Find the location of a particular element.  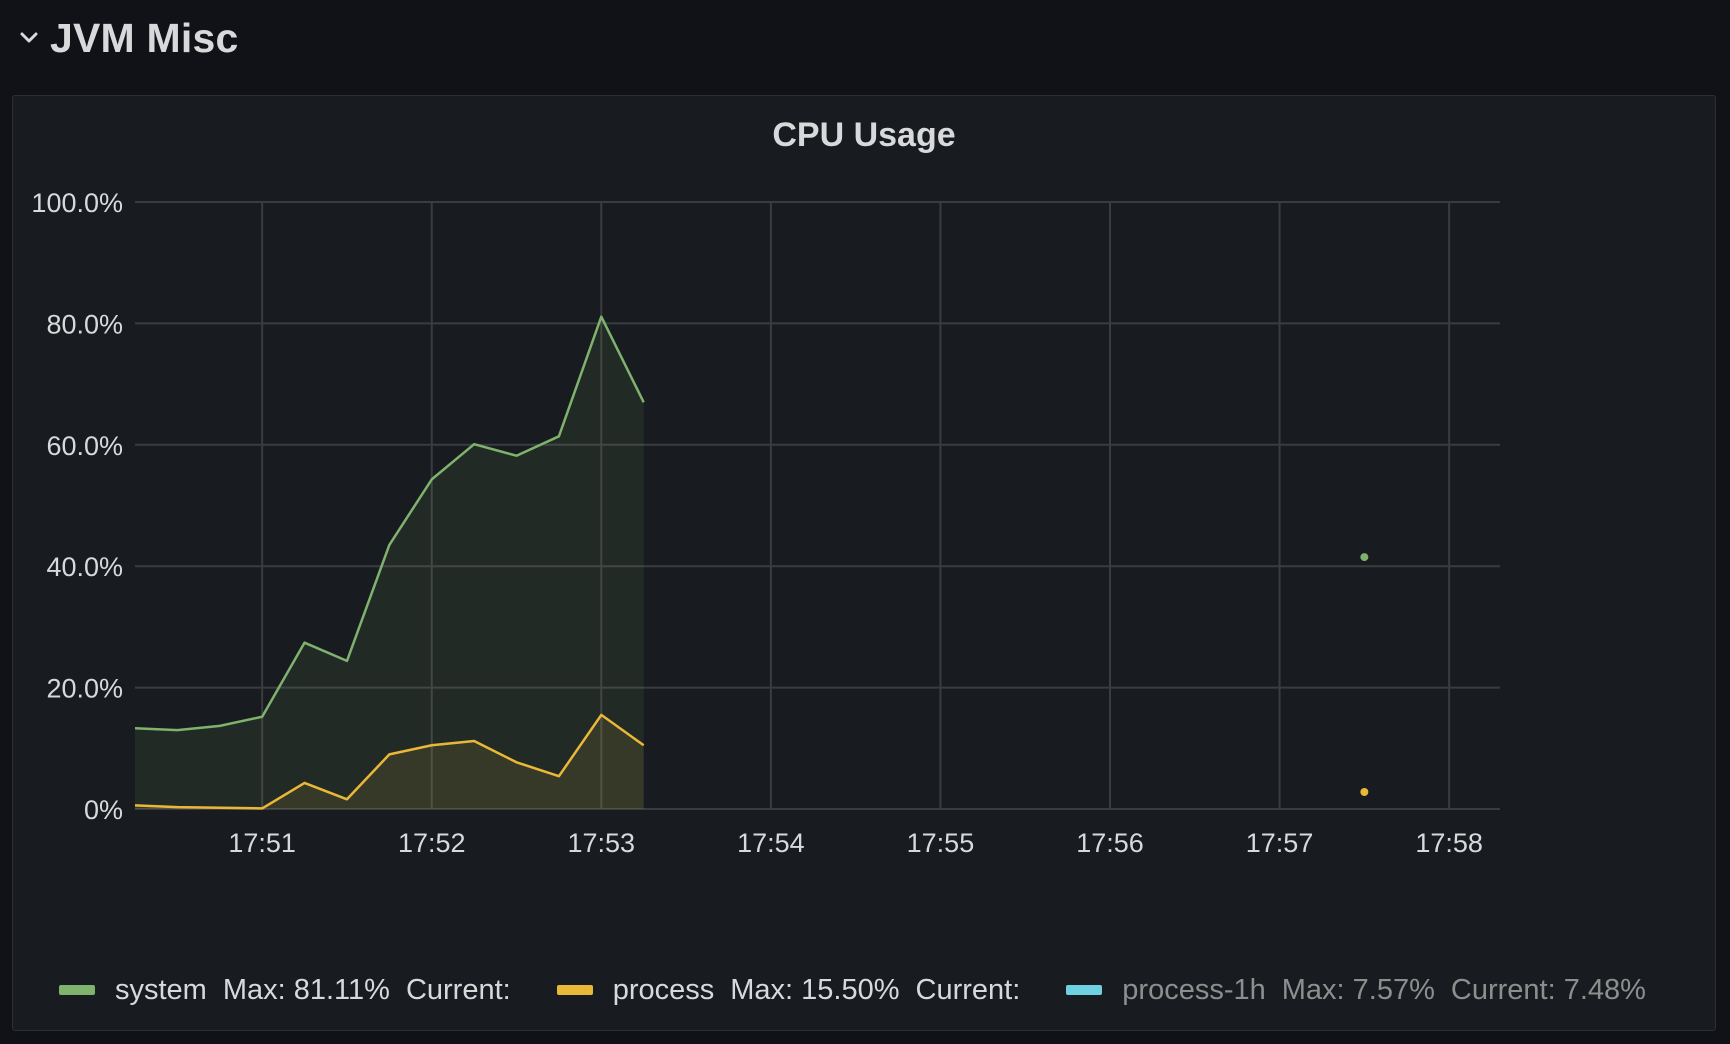

series-line-system is located at coordinates (389, 523).